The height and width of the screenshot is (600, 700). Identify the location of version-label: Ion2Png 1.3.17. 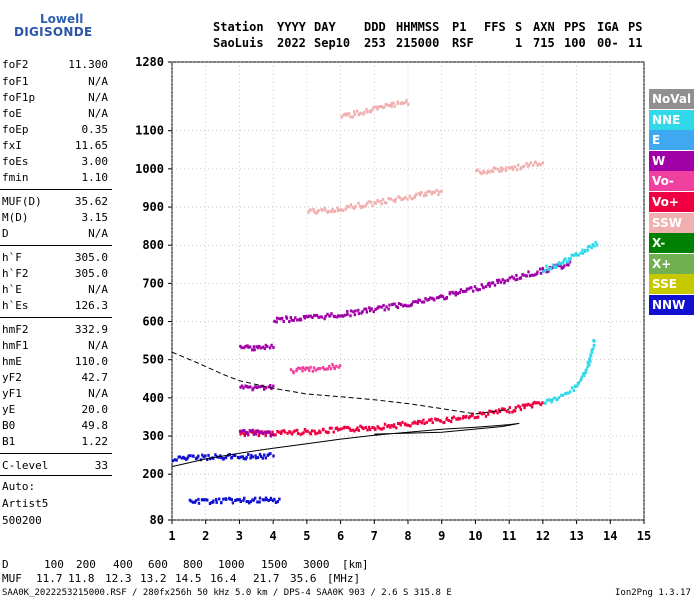
(653, 593).